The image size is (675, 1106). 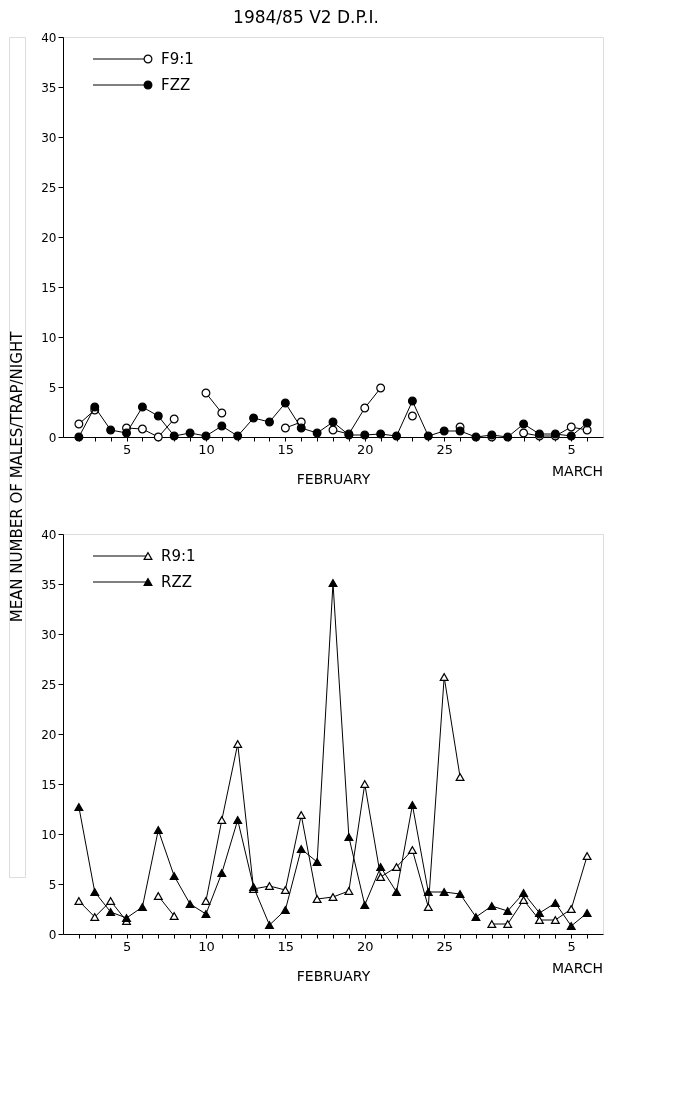 What do you see at coordinates (177, 59) in the screenshot?
I see `legend-label: F9:1` at bounding box center [177, 59].